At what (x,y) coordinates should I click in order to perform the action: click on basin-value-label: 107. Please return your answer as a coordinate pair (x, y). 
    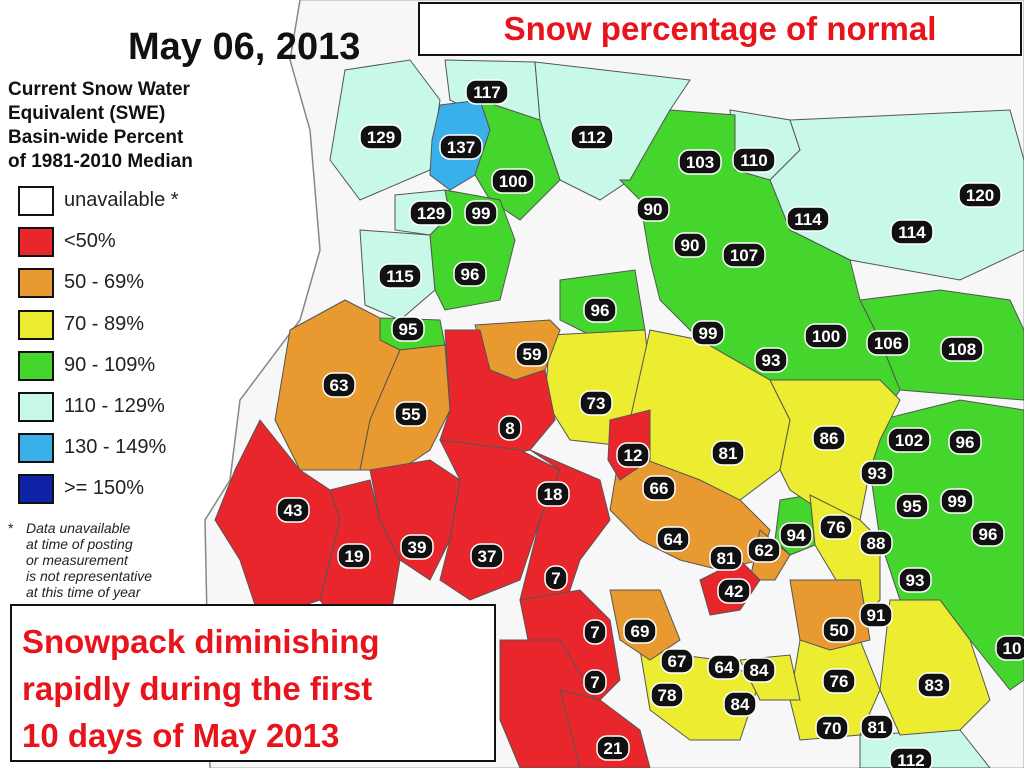
    Looking at the image, I should click on (744, 255).